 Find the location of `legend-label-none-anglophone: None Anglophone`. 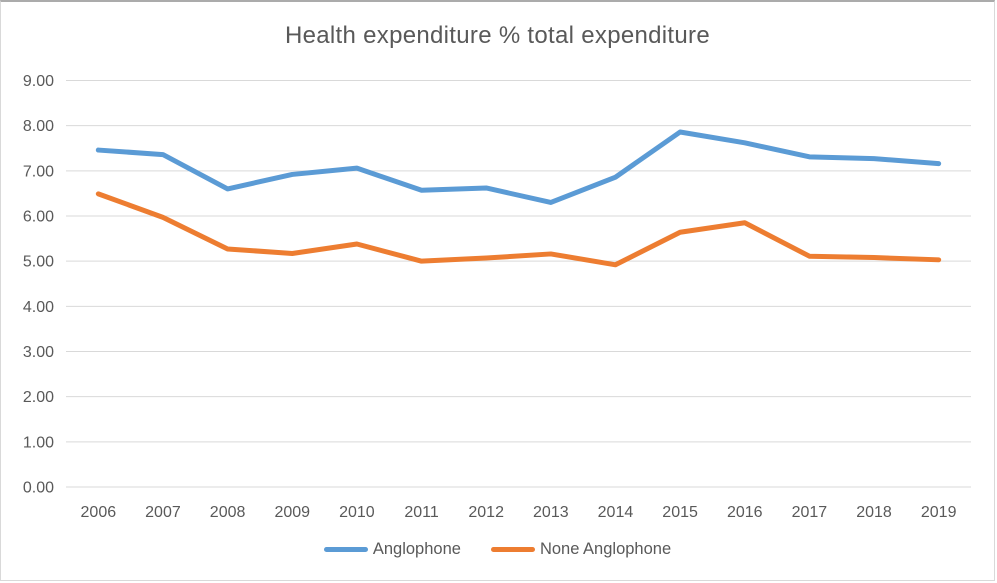

legend-label-none-anglophone: None Anglophone is located at coordinates (605, 549).